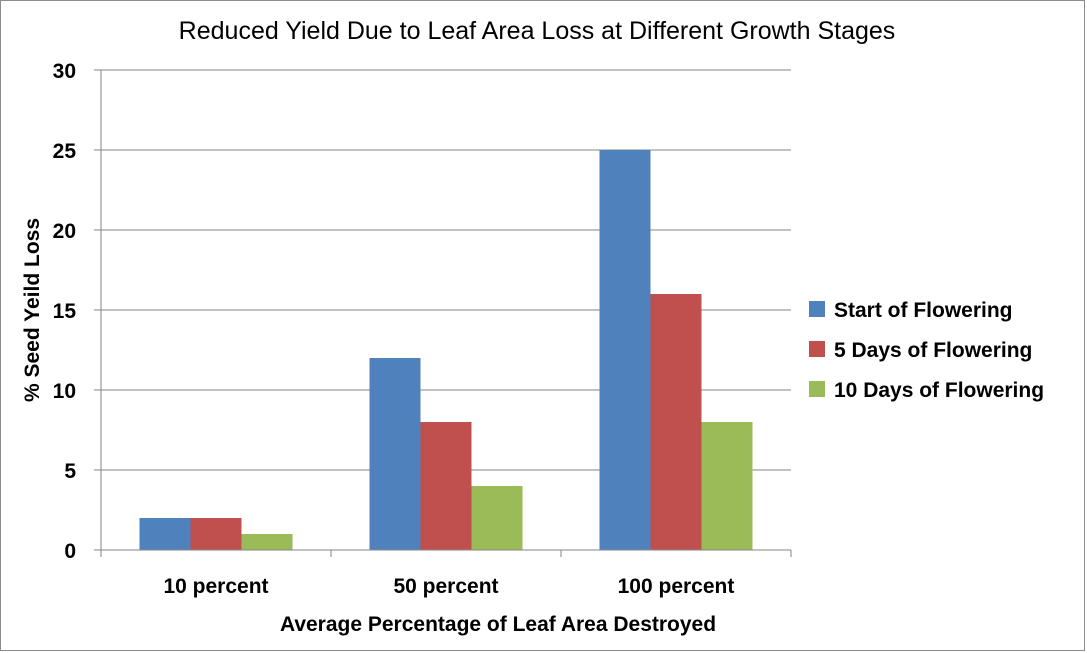  I want to click on y-axis-title: % Seed Yeild Loss, so click(32, 310).